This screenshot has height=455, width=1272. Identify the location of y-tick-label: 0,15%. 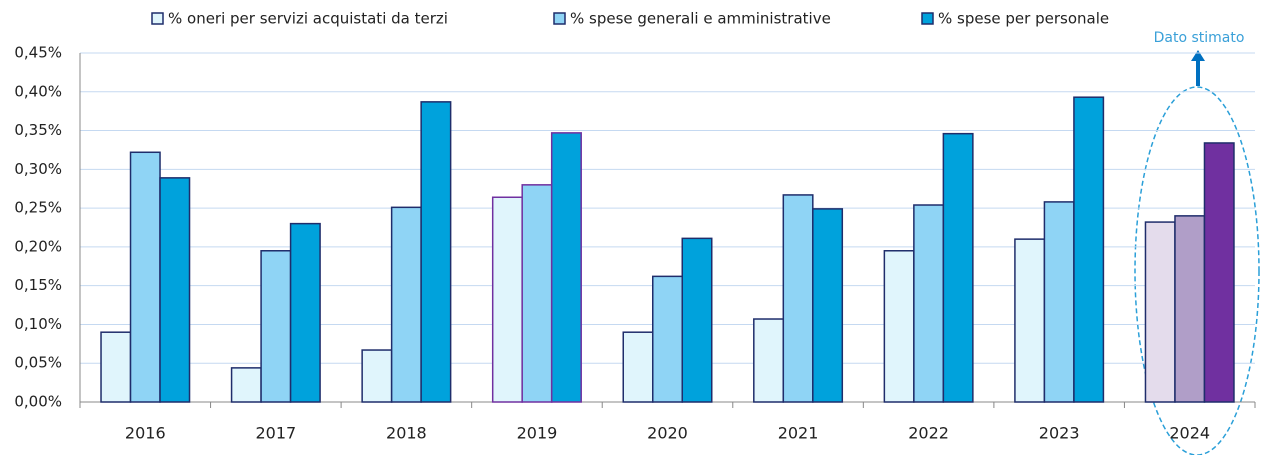
(38, 285).